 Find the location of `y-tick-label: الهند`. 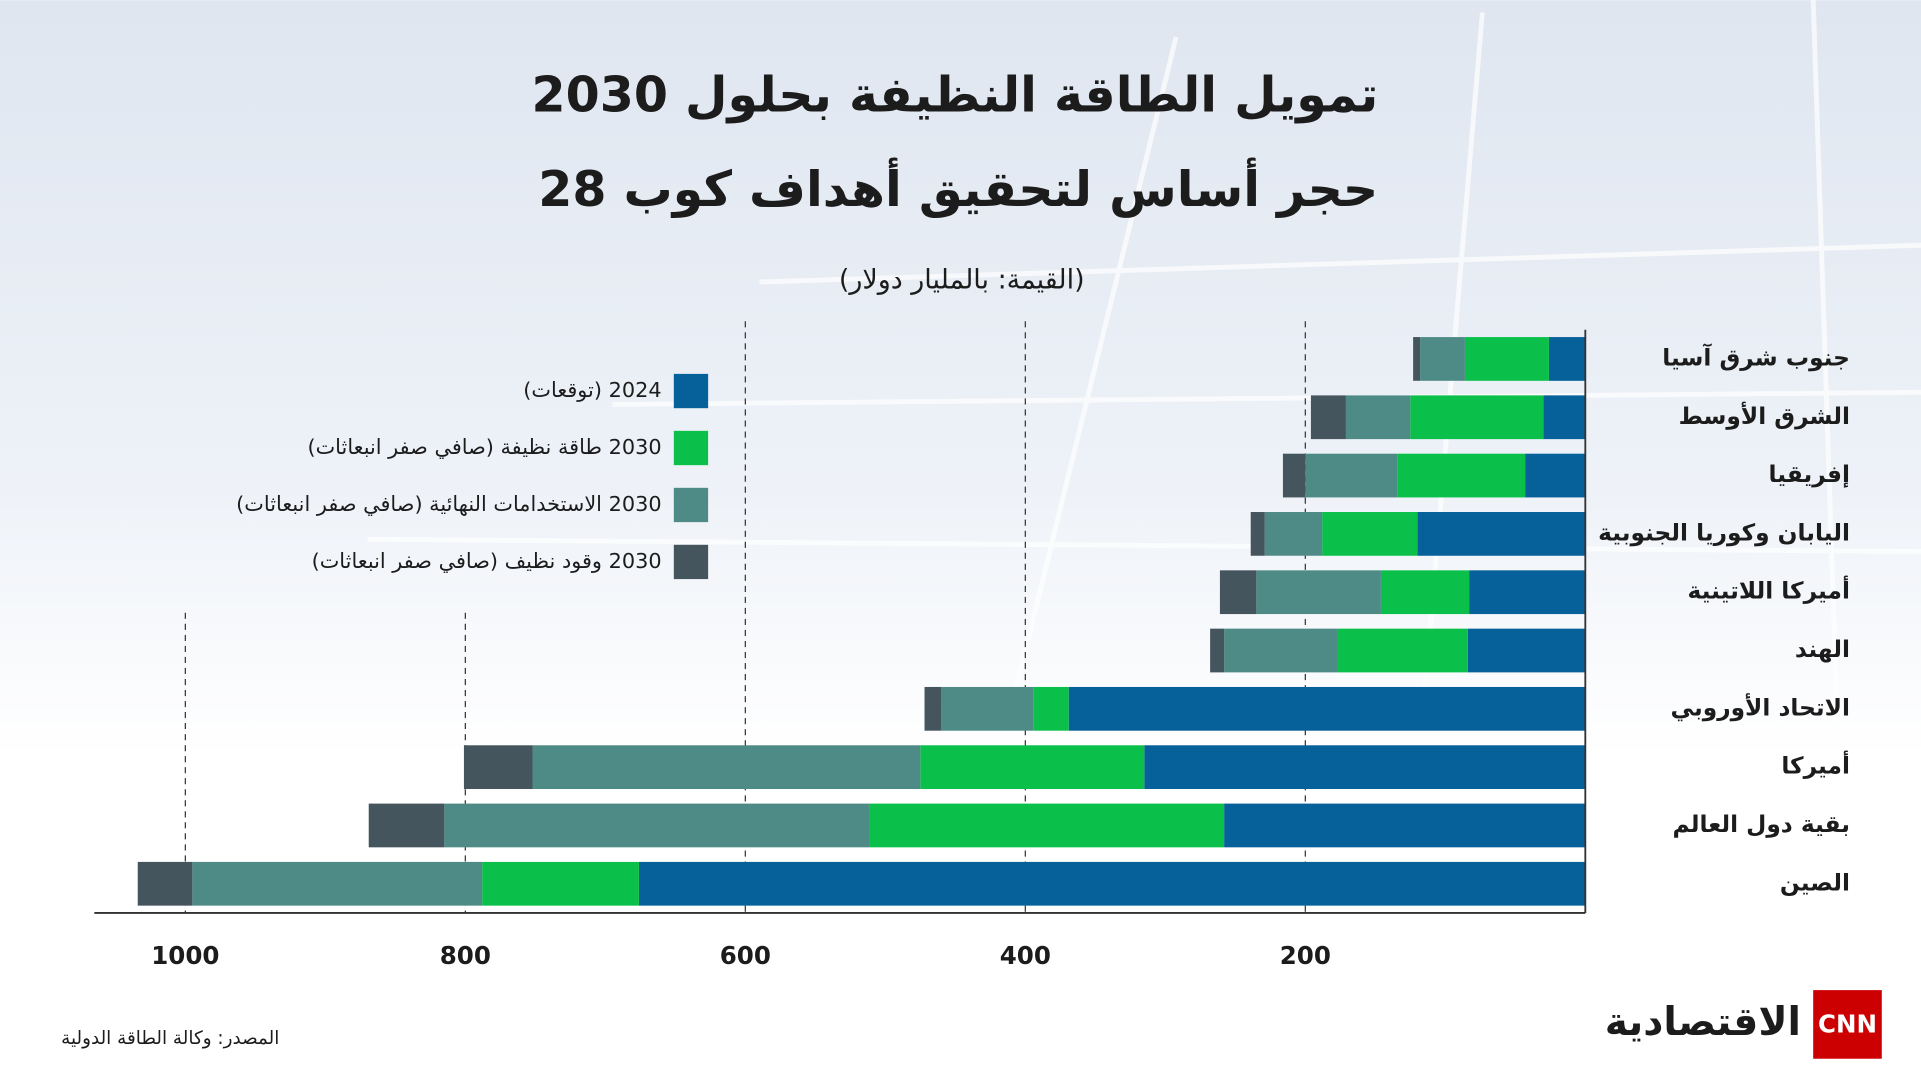

y-tick-label: الهند is located at coordinates (1822, 649).